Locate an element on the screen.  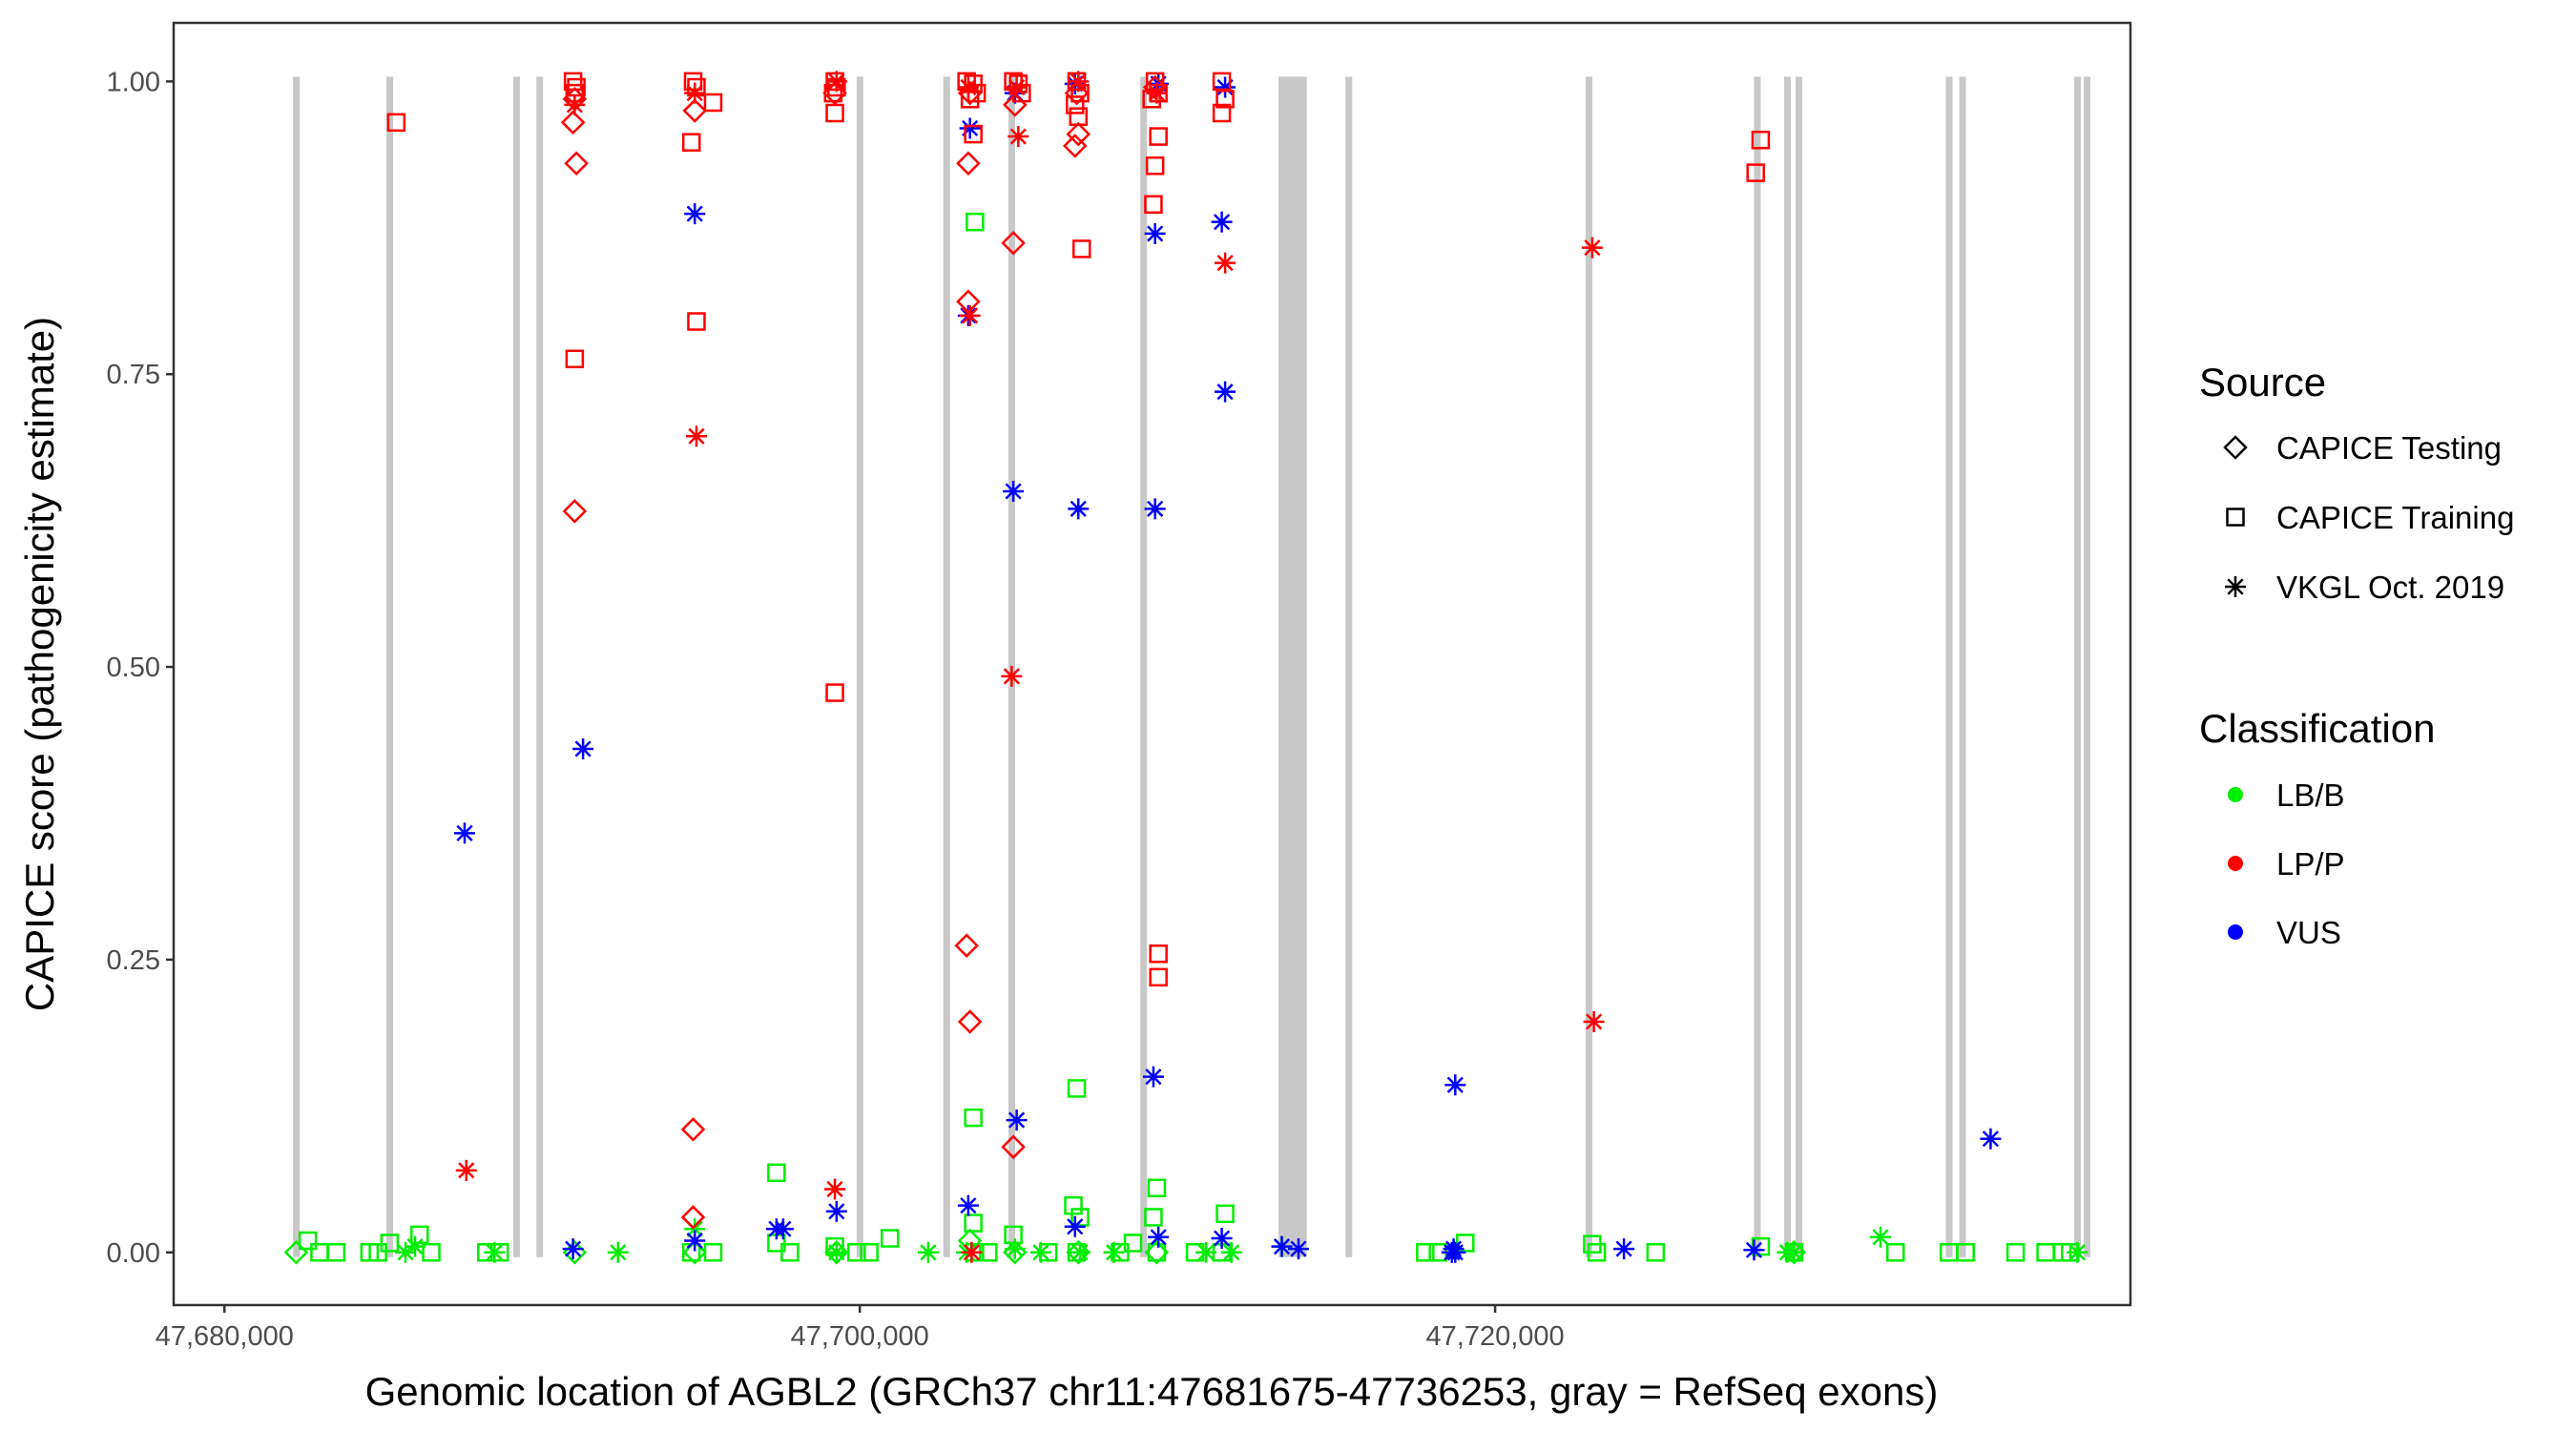
legend-classification-title: Classification is located at coordinates (2317, 728).